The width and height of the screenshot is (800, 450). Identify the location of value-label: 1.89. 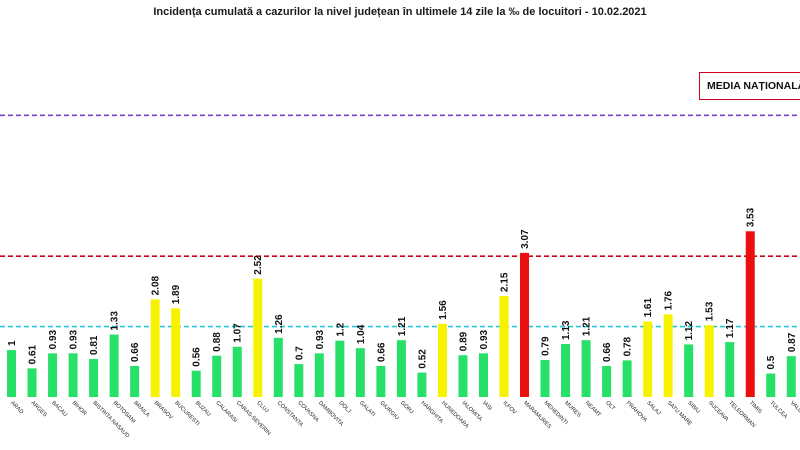
(176, 294).